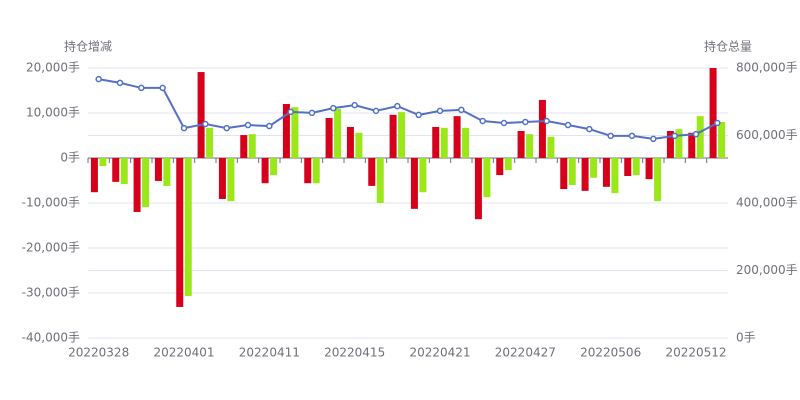  What do you see at coordinates (439, 353) in the screenshot?
I see `x-tick-label: 20220421` at bounding box center [439, 353].